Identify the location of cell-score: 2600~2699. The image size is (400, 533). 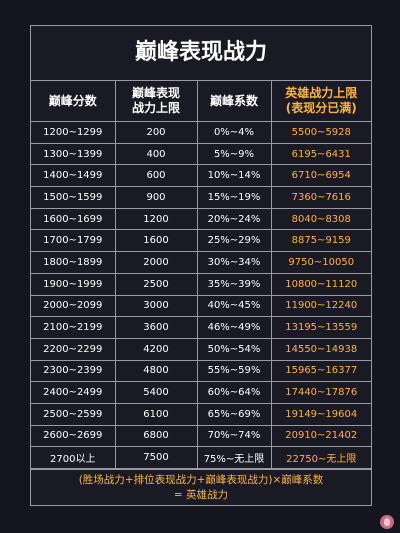
(73, 436).